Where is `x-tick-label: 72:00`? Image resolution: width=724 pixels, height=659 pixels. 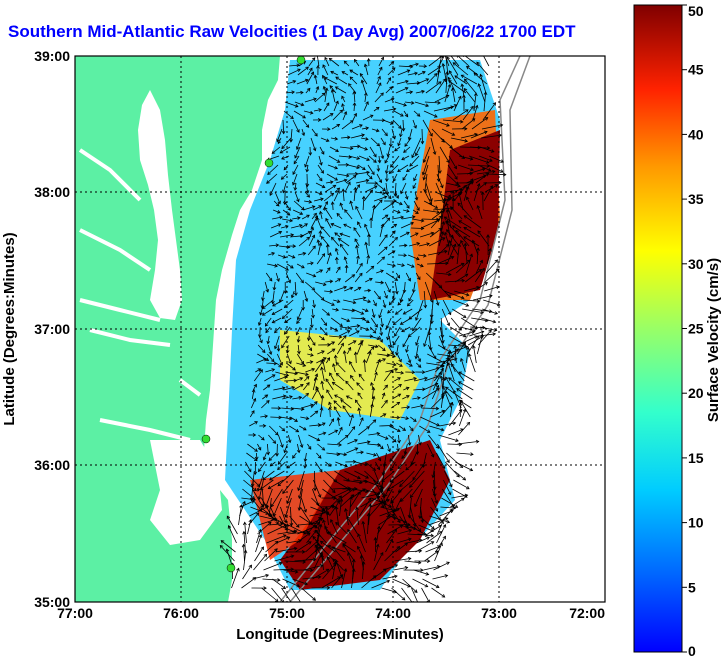 x-tick-label: 72:00 is located at coordinates (587, 613).